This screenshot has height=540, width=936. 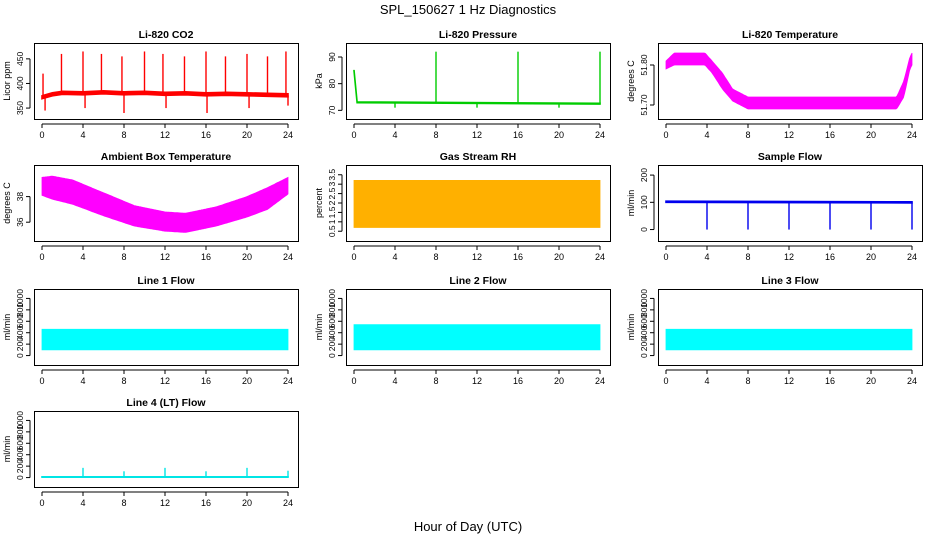 What do you see at coordinates (332, 193) in the screenshot?
I see `y-tick-label: 2.5` at bounding box center [332, 193].